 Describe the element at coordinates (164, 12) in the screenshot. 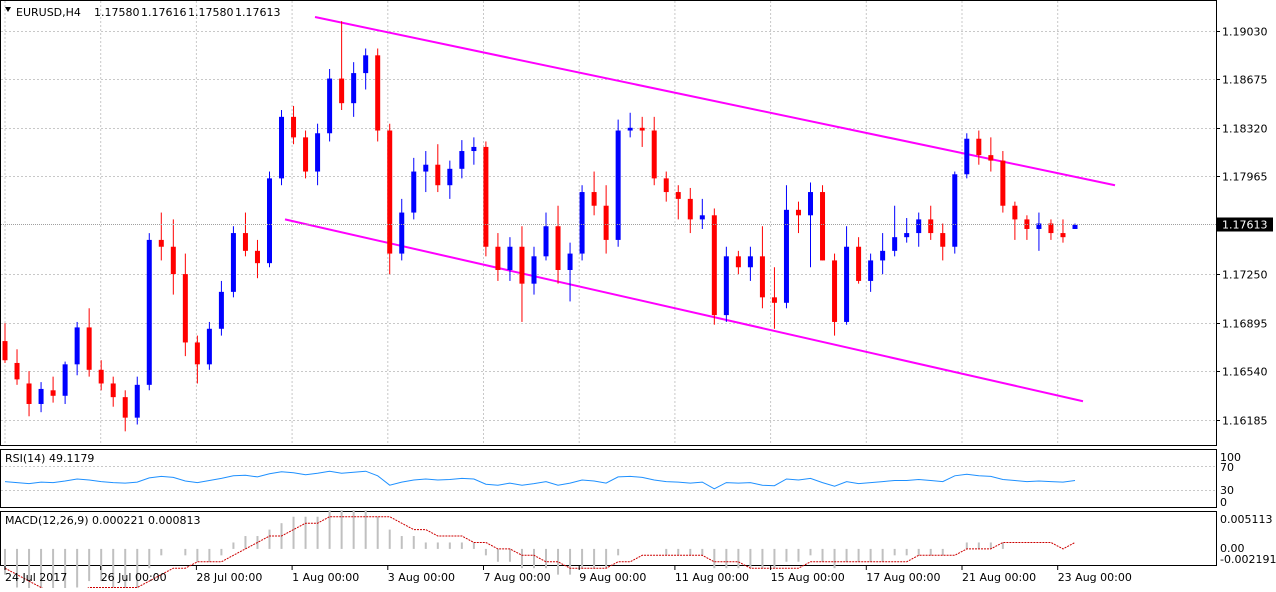

I see `ohlc-high: 1.17616` at that location.